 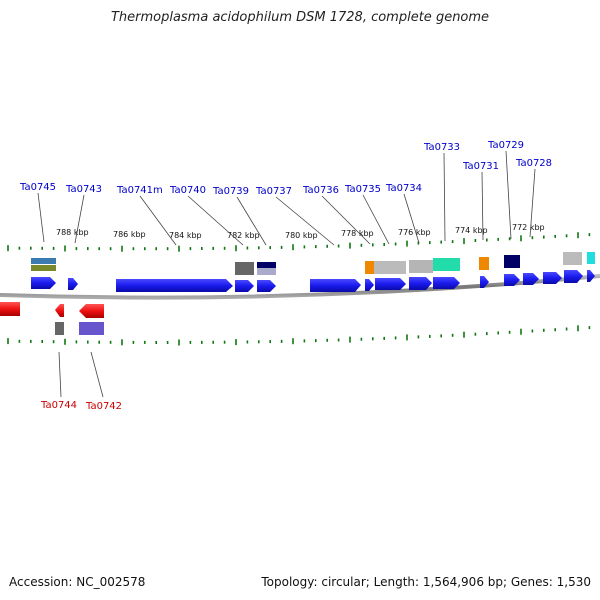 I want to click on gene-arrow-Ta0744, so click(x=59, y=310).